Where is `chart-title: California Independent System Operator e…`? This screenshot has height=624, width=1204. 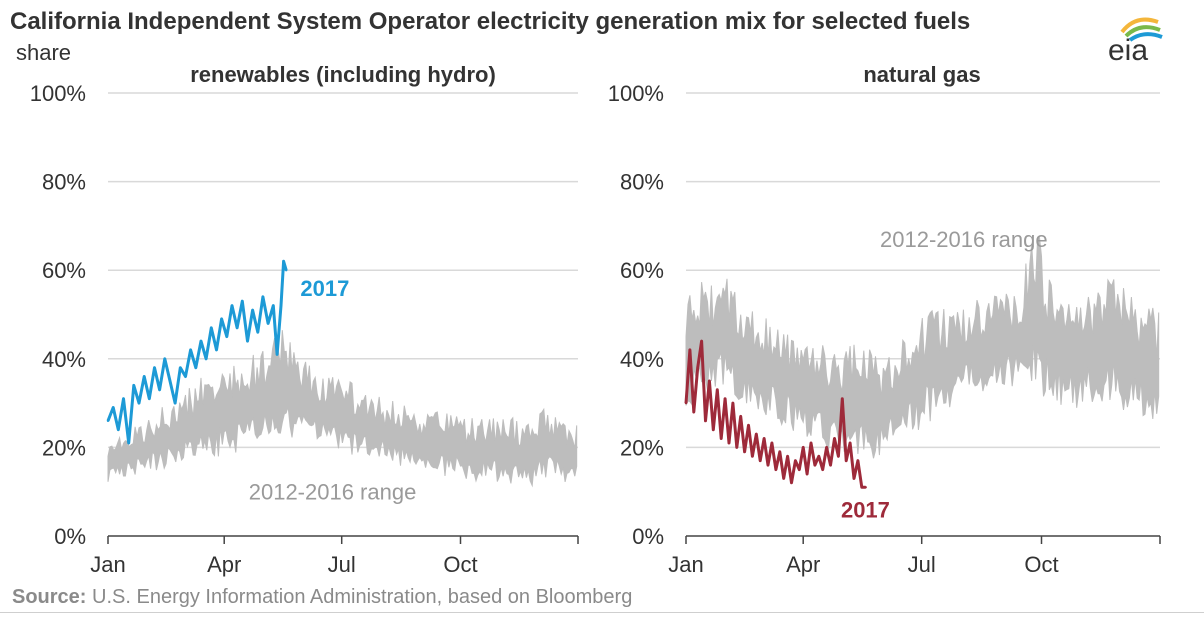
chart-title: California Independent System Operator e… is located at coordinates (490, 21).